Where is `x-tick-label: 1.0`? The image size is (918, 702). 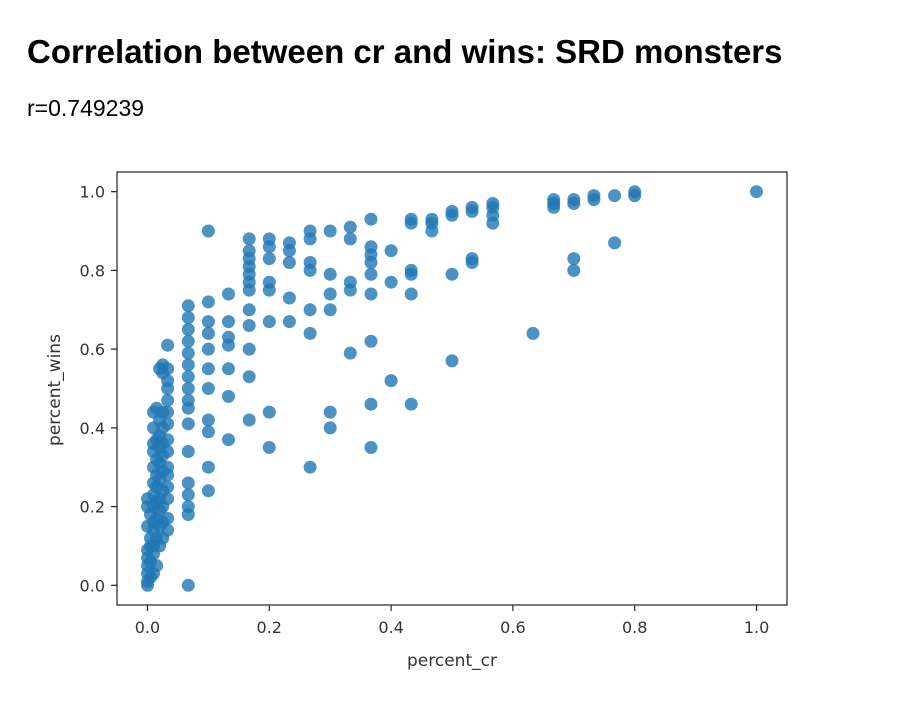 x-tick-label: 1.0 is located at coordinates (756, 627).